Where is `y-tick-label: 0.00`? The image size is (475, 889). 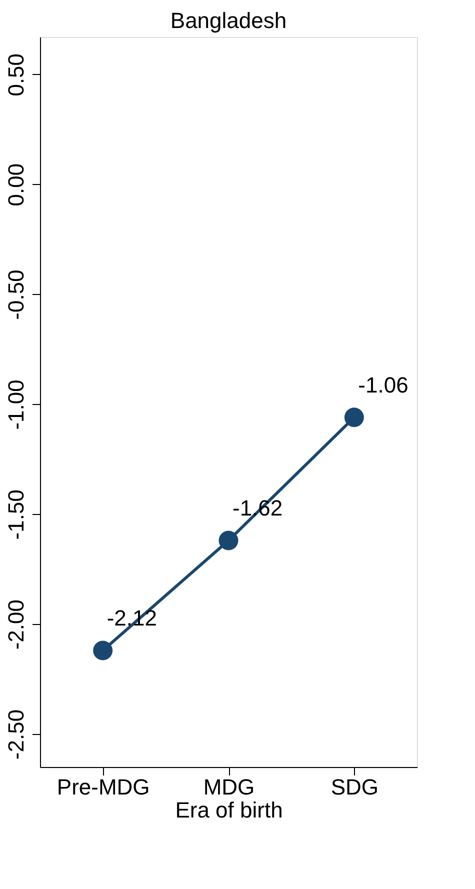 y-tick-label: 0.00 is located at coordinates (16, 184).